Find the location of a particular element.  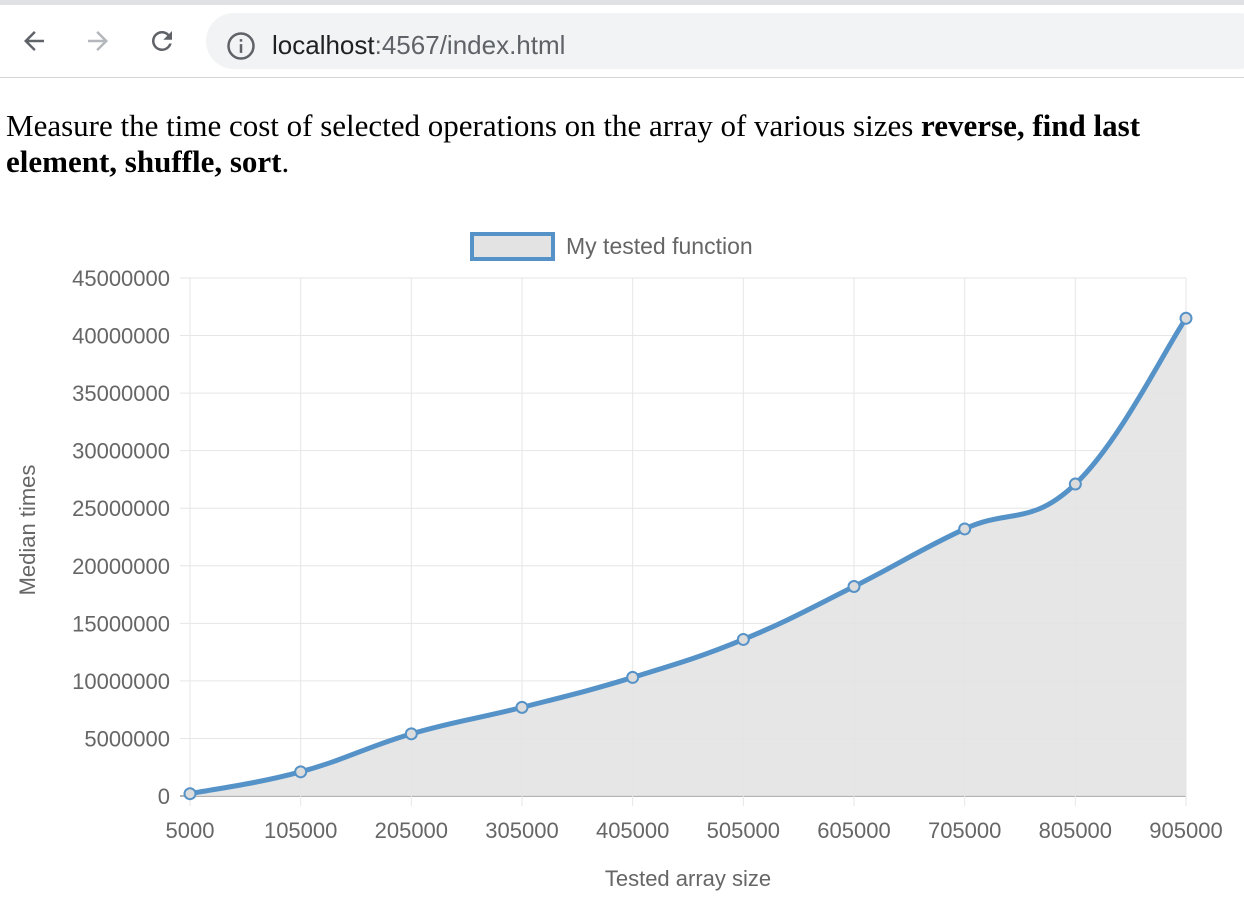

y-tick-label: 45000000 is located at coordinates (121, 278).